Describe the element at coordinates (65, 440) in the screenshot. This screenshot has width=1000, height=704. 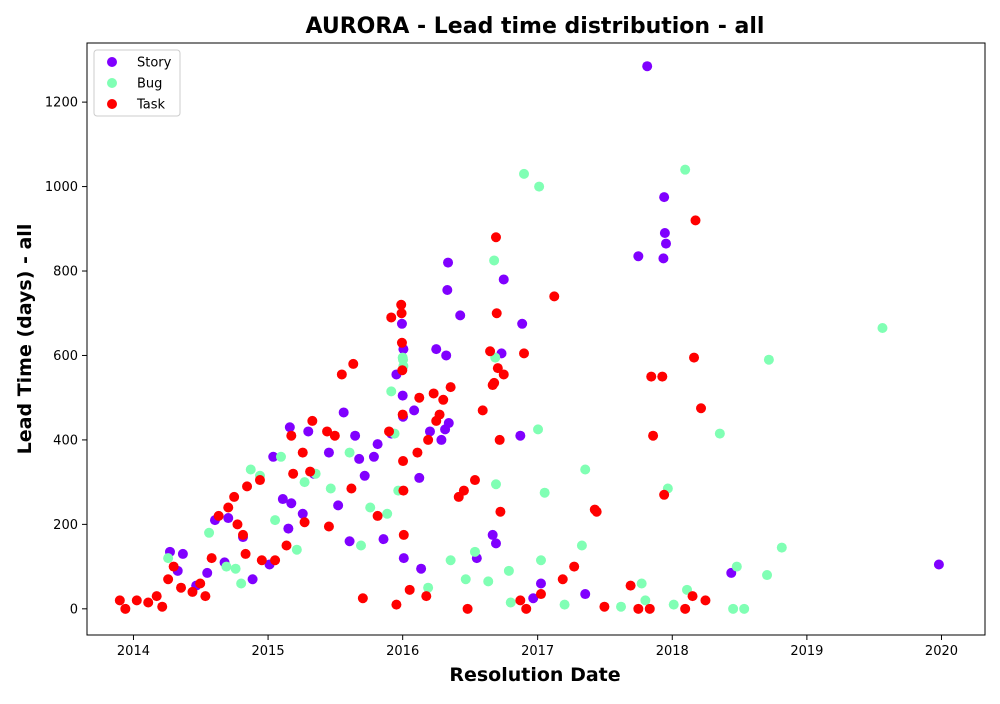
I see `y-tick-label: 400` at that location.